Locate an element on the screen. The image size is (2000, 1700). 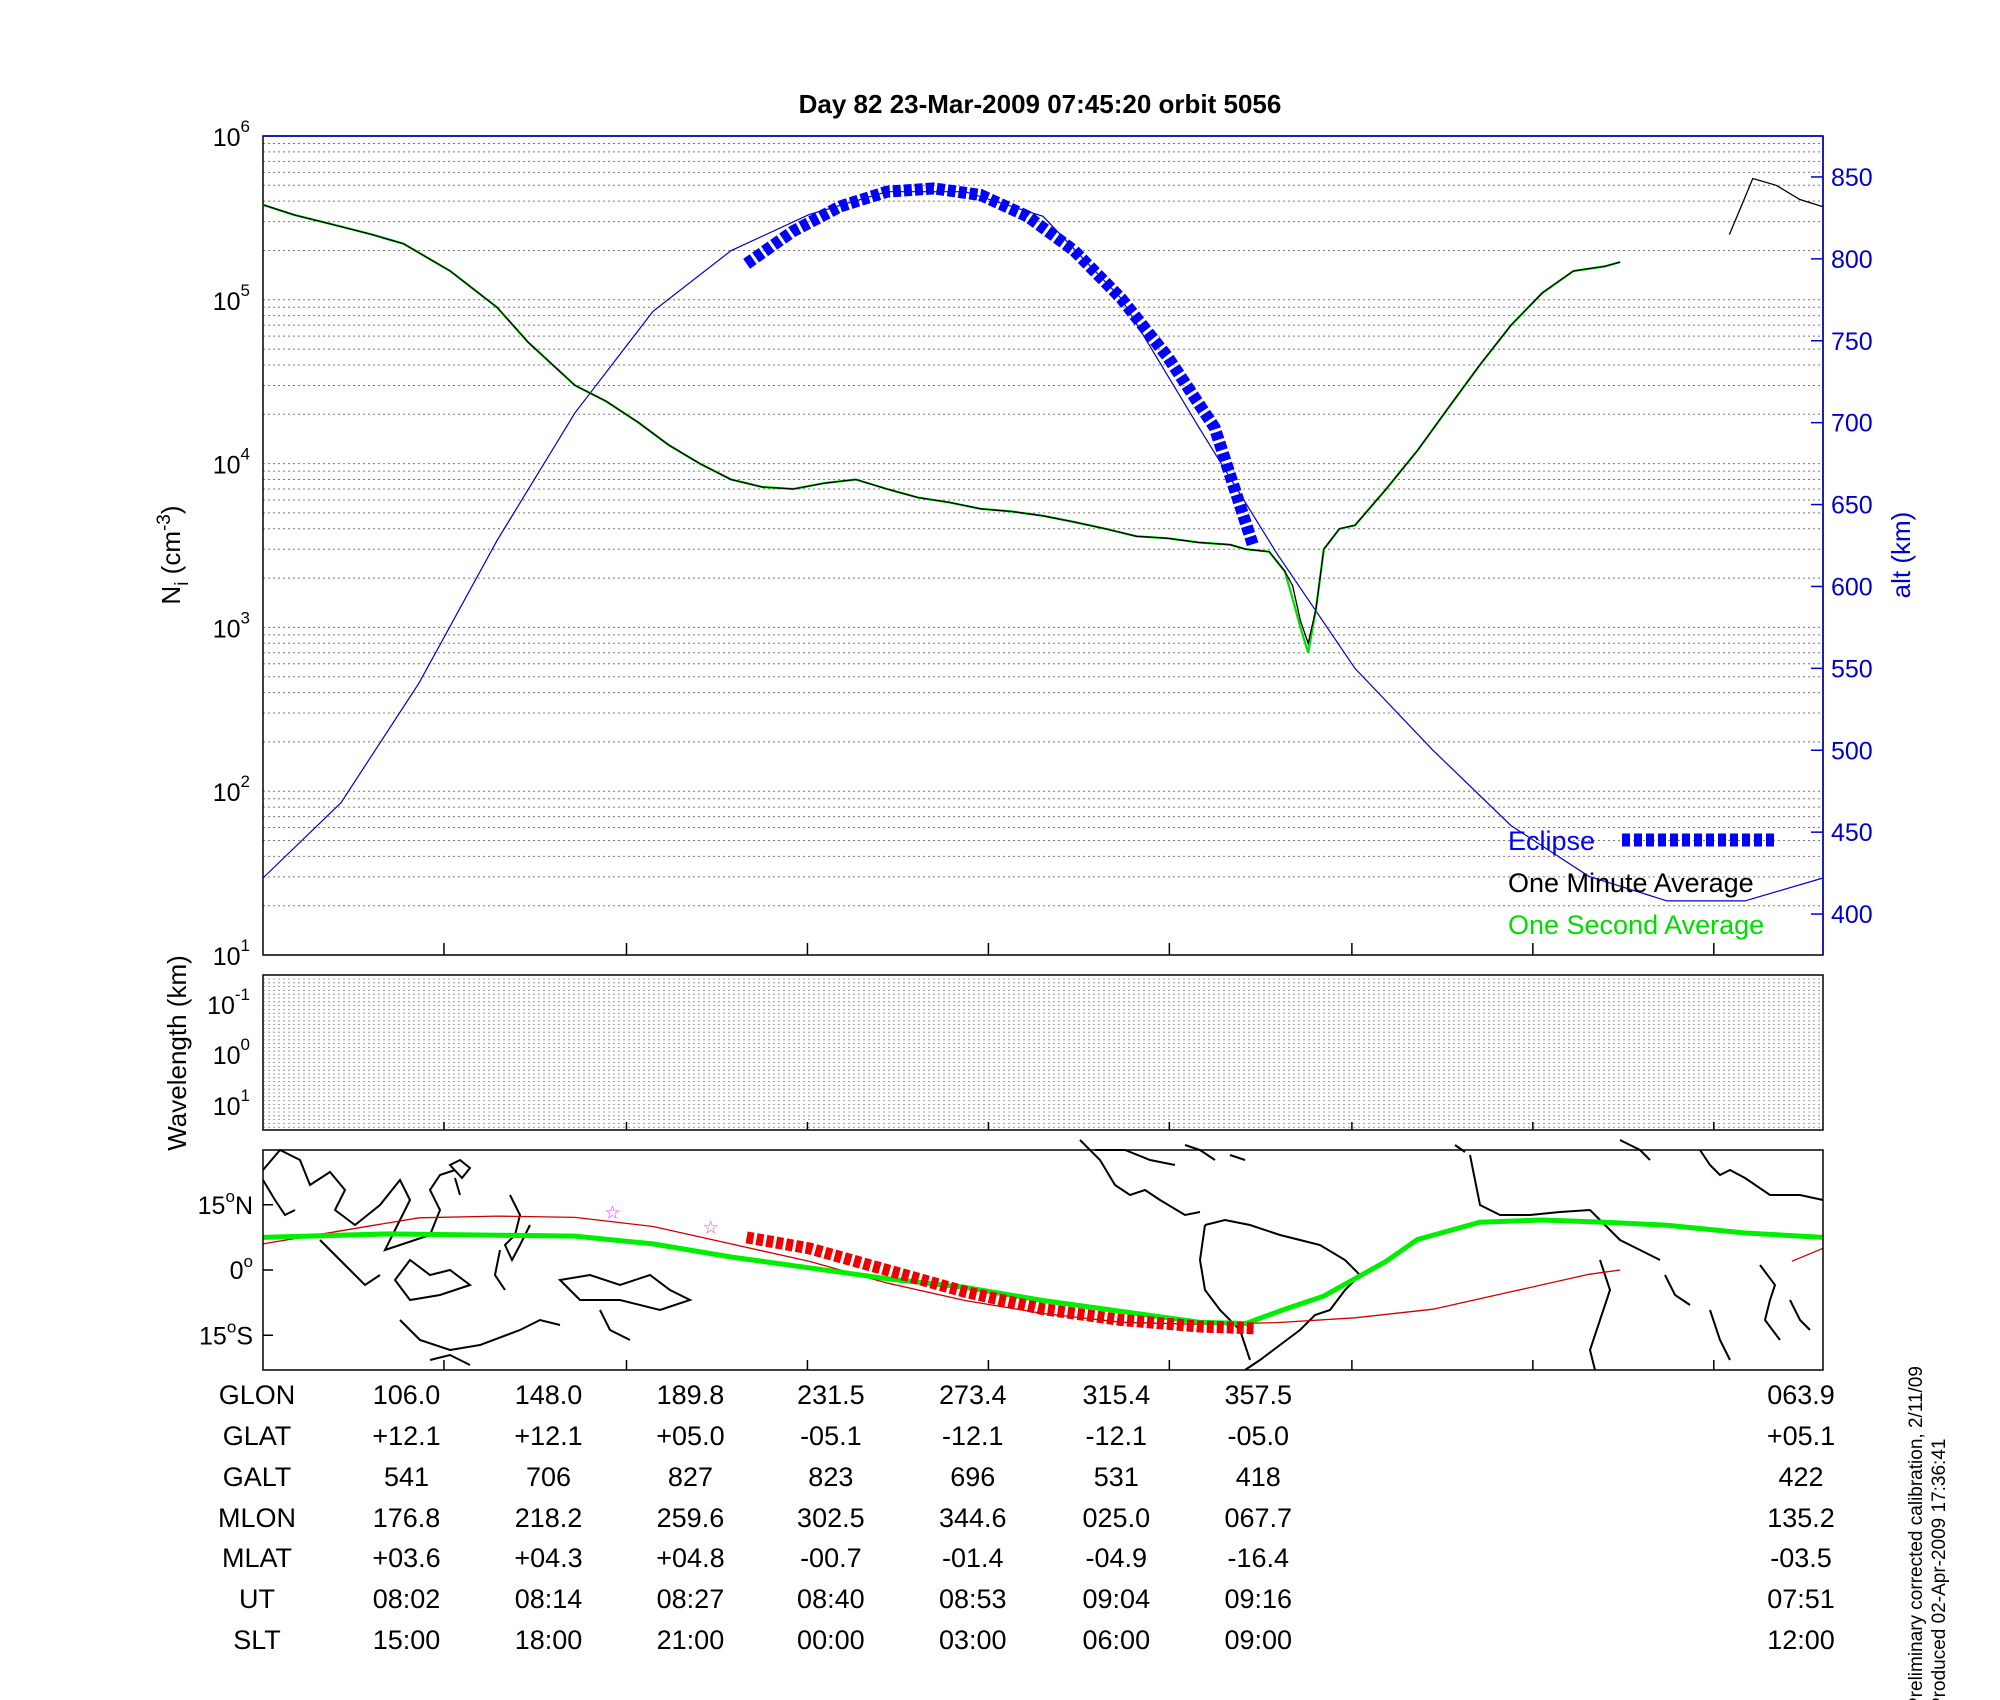
table-cell: -05.0 is located at coordinates (1259, 1436).